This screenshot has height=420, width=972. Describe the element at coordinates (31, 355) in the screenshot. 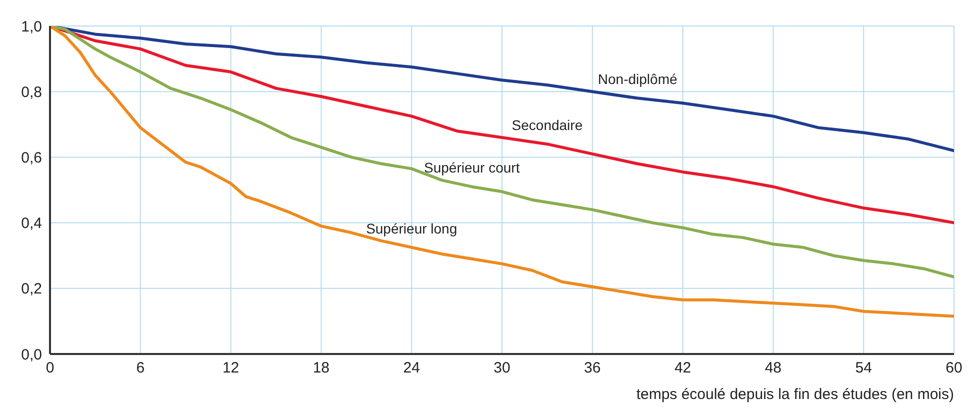

I see `y-tick-label: 0,0` at that location.